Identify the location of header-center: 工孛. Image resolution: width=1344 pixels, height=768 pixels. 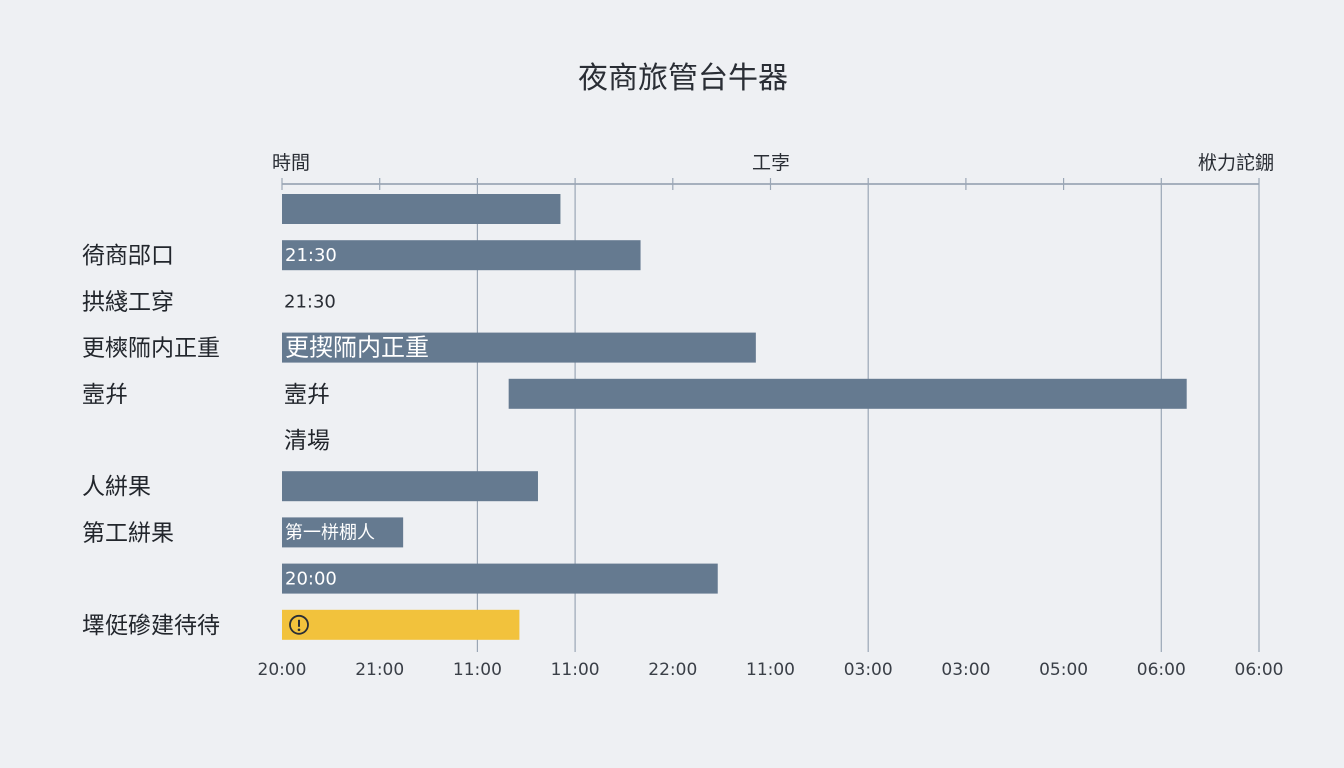
(771, 163).